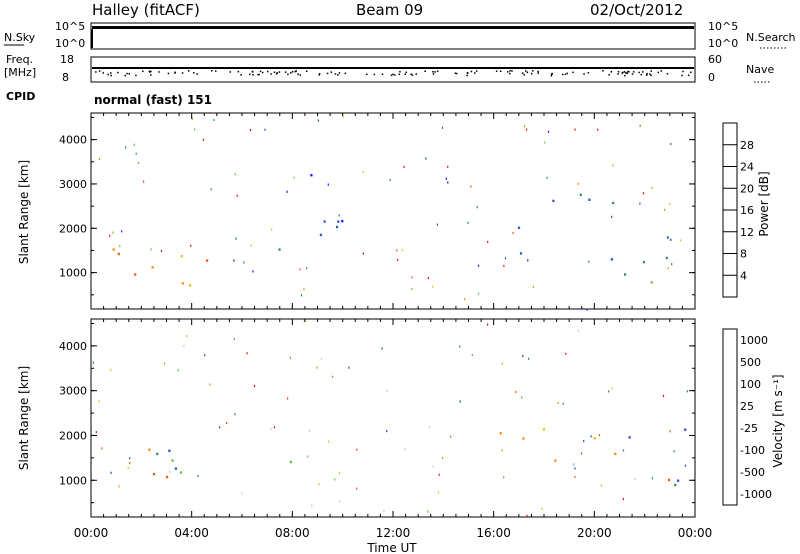  What do you see at coordinates (754, 340) in the screenshot?
I see `colorbar-tick-label: 1000` at bounding box center [754, 340].